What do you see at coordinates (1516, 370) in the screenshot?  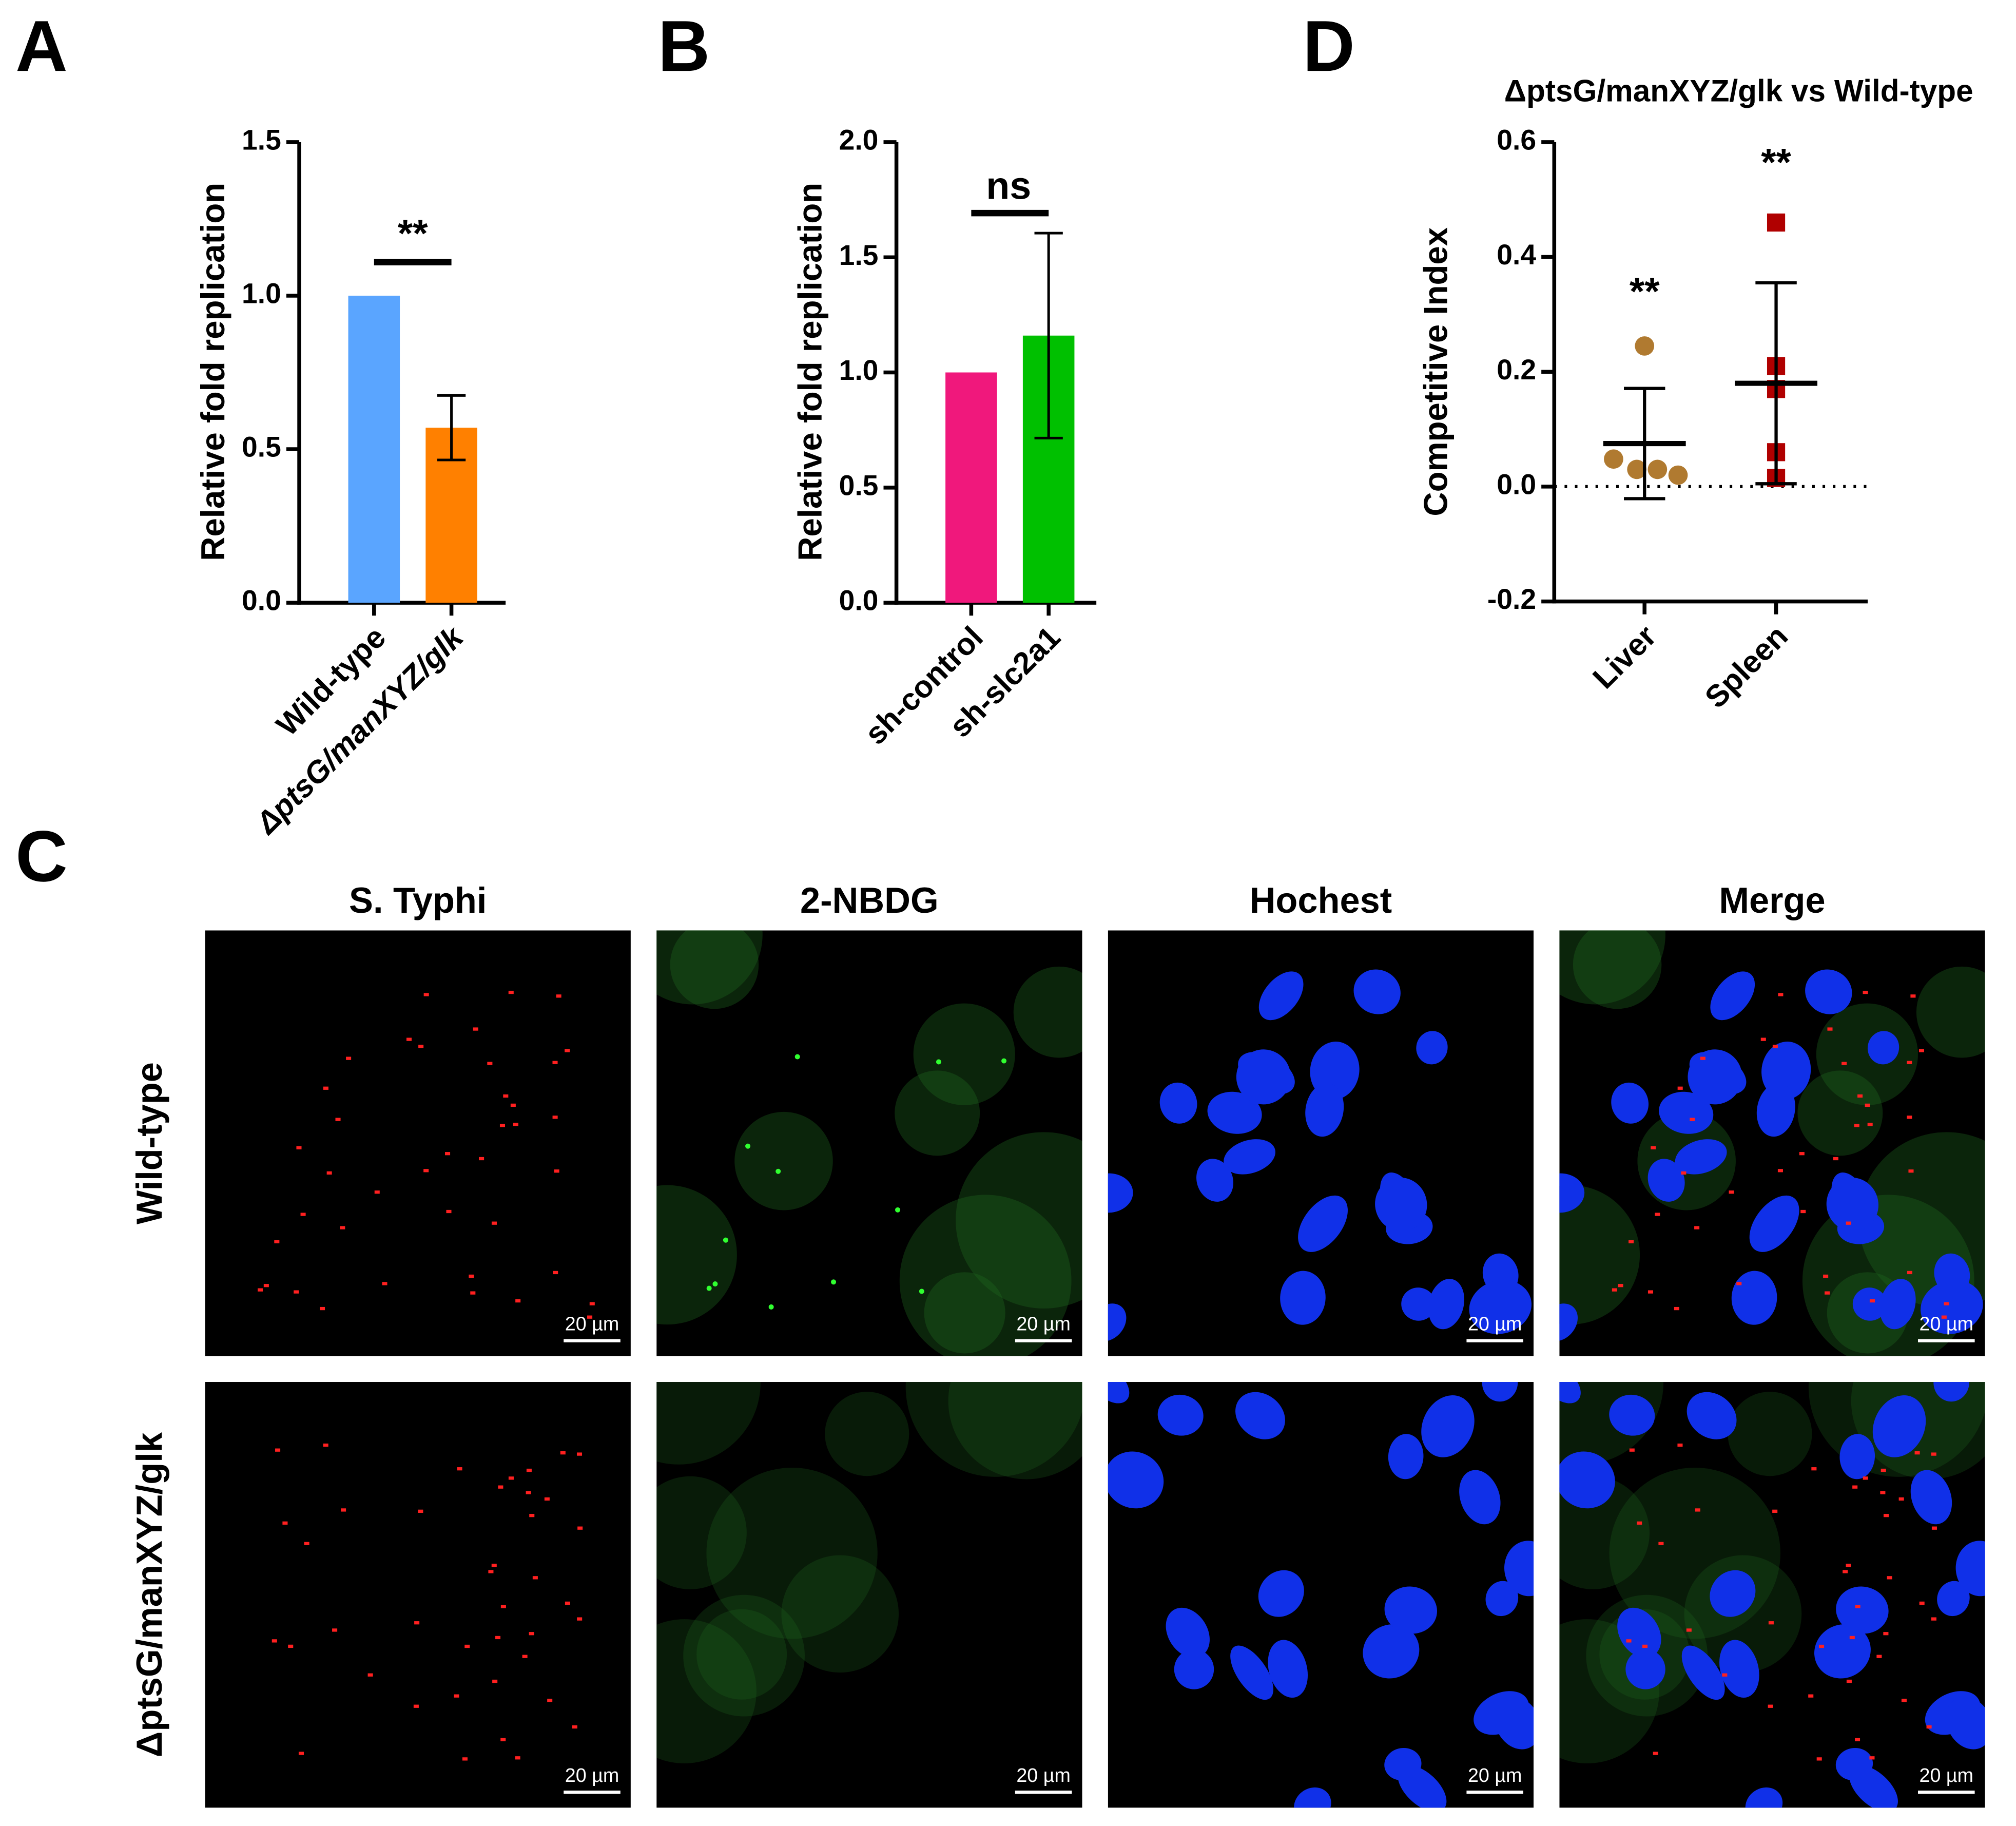 I see `y-tick-label: 0.2` at bounding box center [1516, 370].